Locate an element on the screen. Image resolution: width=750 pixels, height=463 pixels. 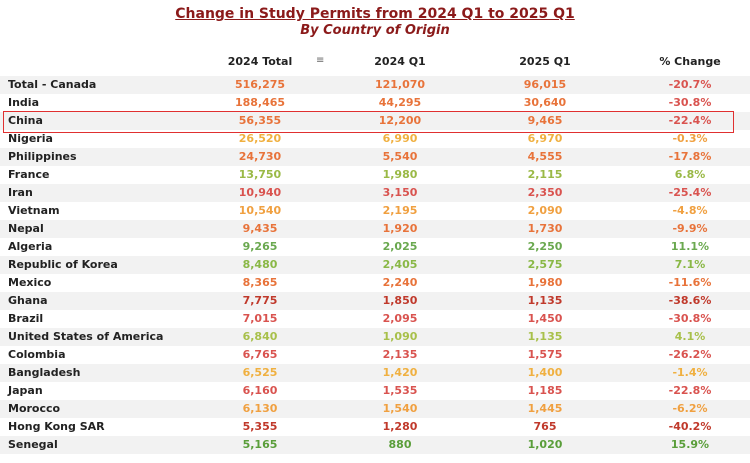
sort-icon: ≡ is located at coordinates (320, 60).